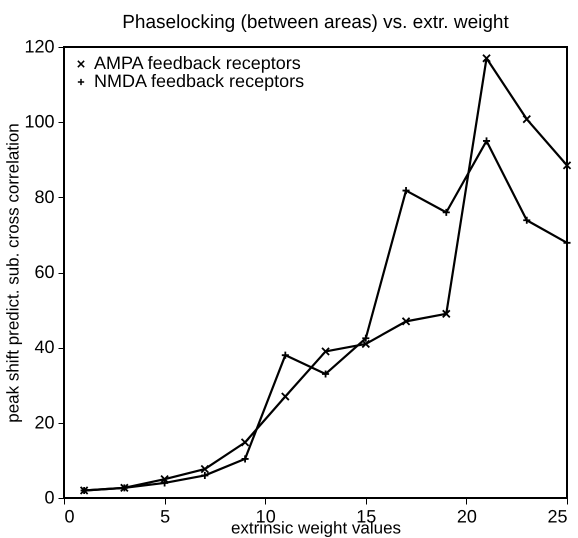 The image size is (578, 538). Describe the element at coordinates (39, 46) in the screenshot. I see `y-tick-label: 120` at that location.